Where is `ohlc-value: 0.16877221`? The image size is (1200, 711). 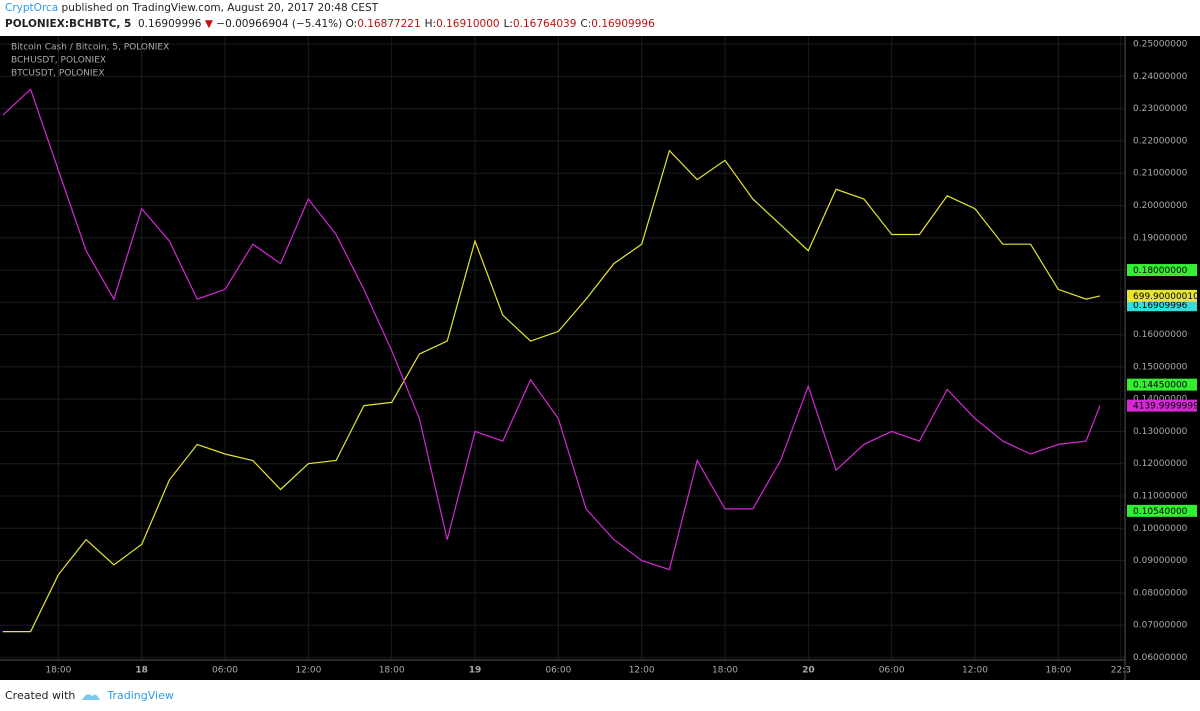
ohlc-value: 0.16877221 is located at coordinates (389, 24).